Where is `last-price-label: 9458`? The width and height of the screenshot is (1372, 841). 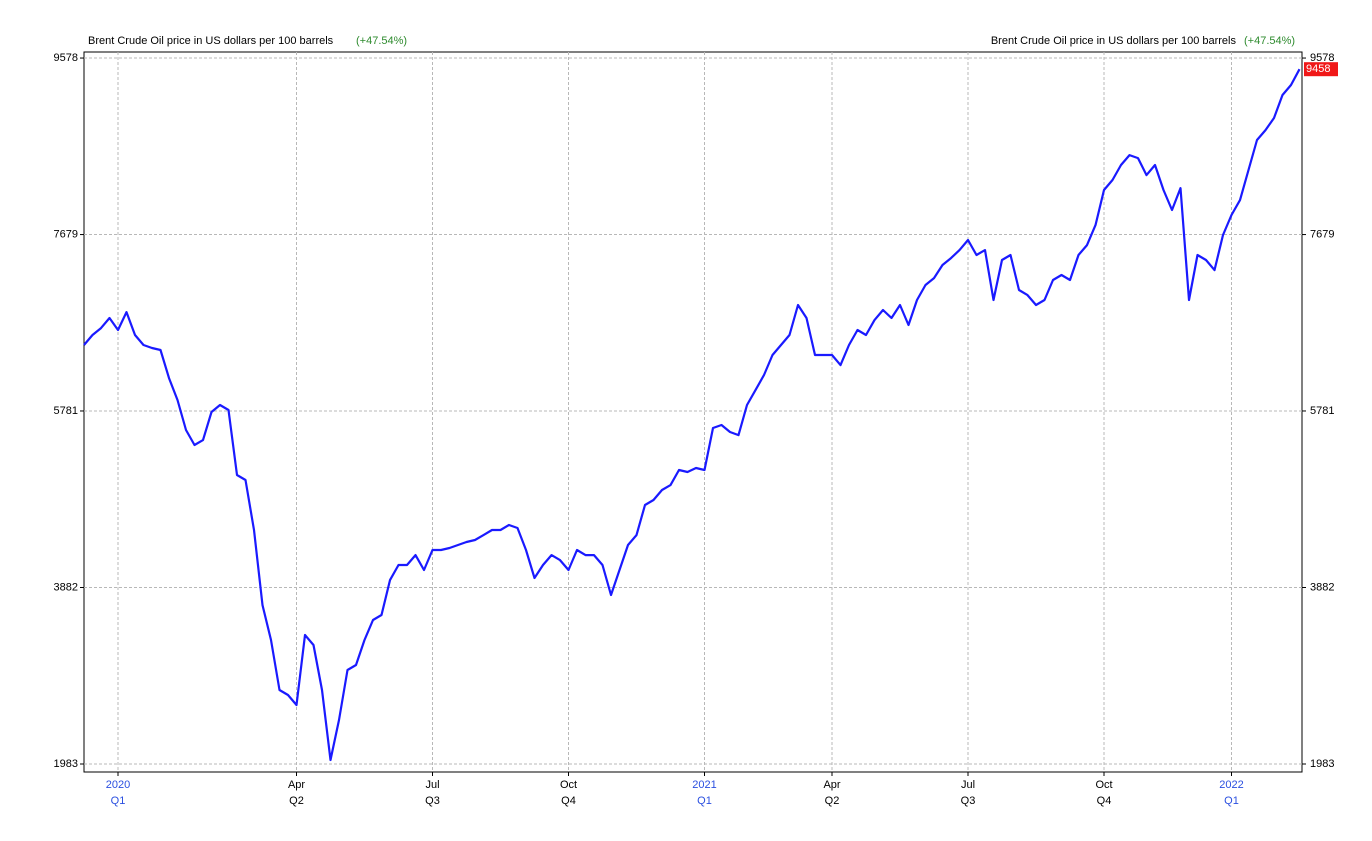 last-price-label: 9458 is located at coordinates (1318, 69).